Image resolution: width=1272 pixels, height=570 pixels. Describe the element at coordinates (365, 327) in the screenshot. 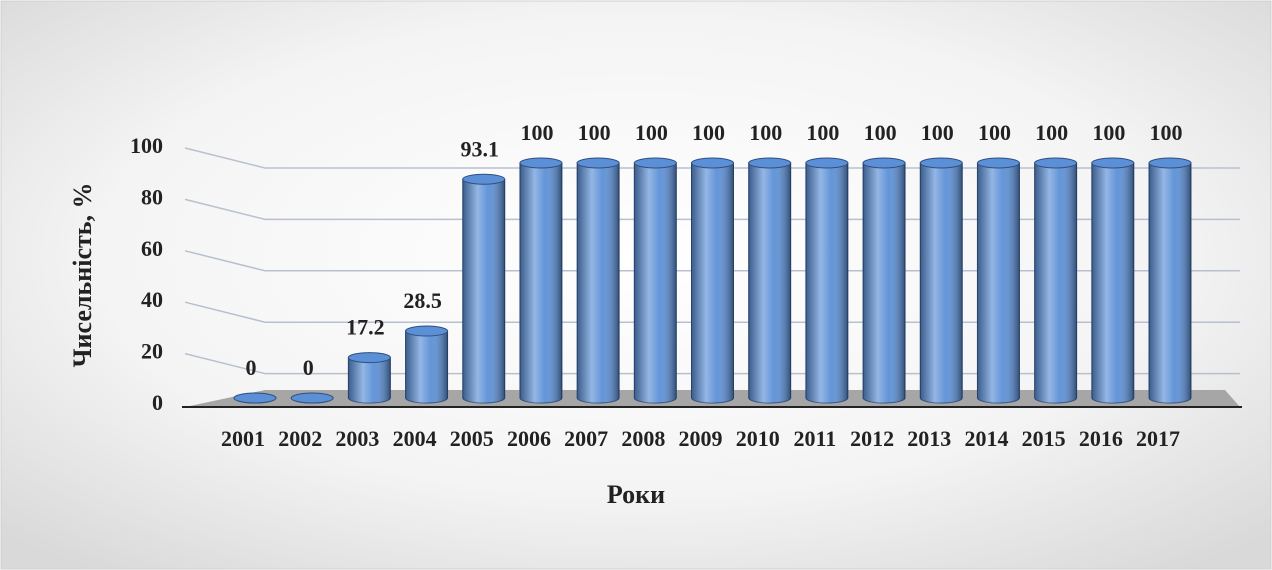

I see `value-label: 17.2` at that location.